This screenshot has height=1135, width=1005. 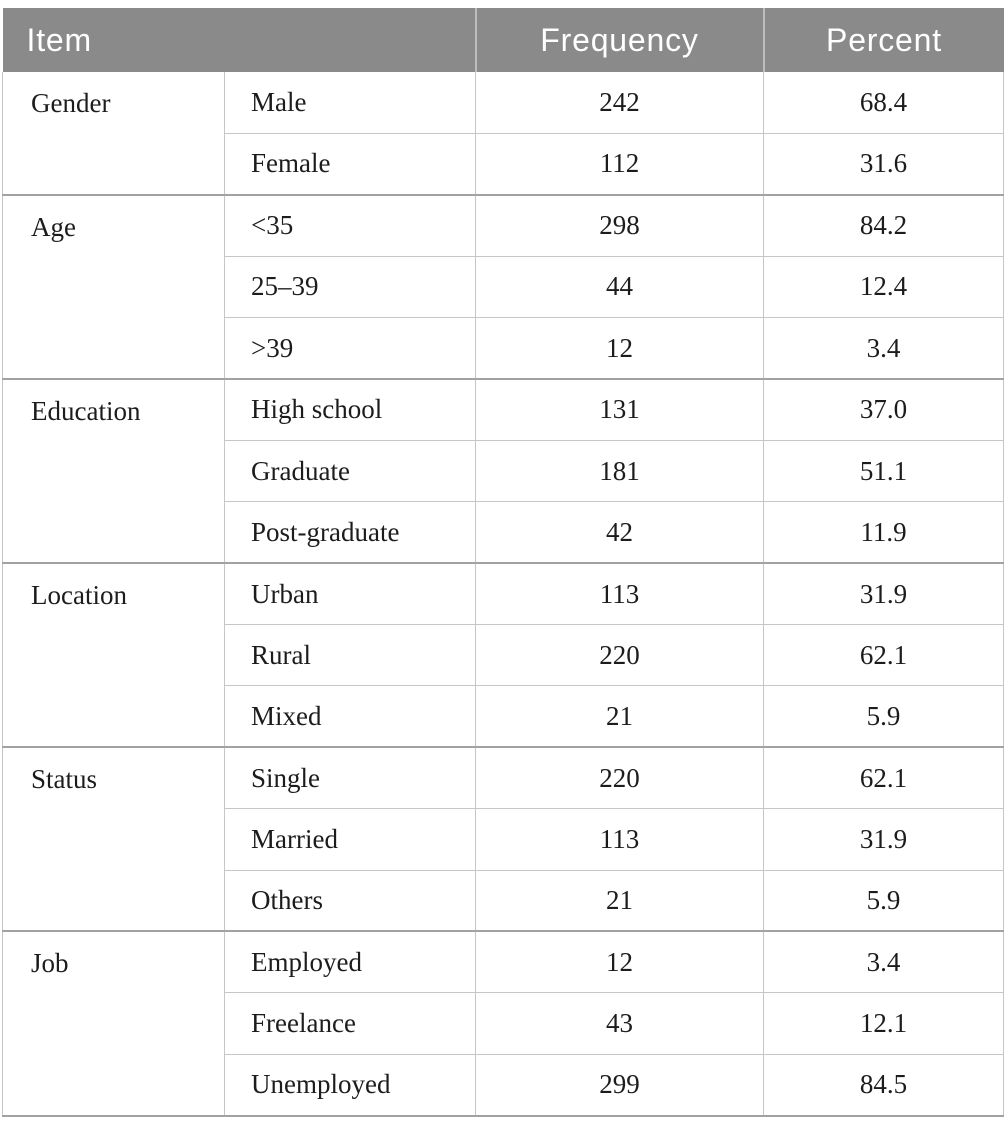 I want to click on frequency-cell: 42, so click(x=619, y=533).